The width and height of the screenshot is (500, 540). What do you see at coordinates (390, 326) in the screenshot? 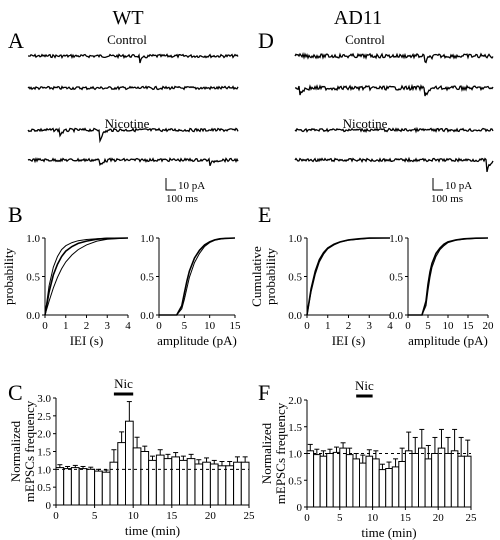
I see `x-tick-label: 4` at bounding box center [390, 326].